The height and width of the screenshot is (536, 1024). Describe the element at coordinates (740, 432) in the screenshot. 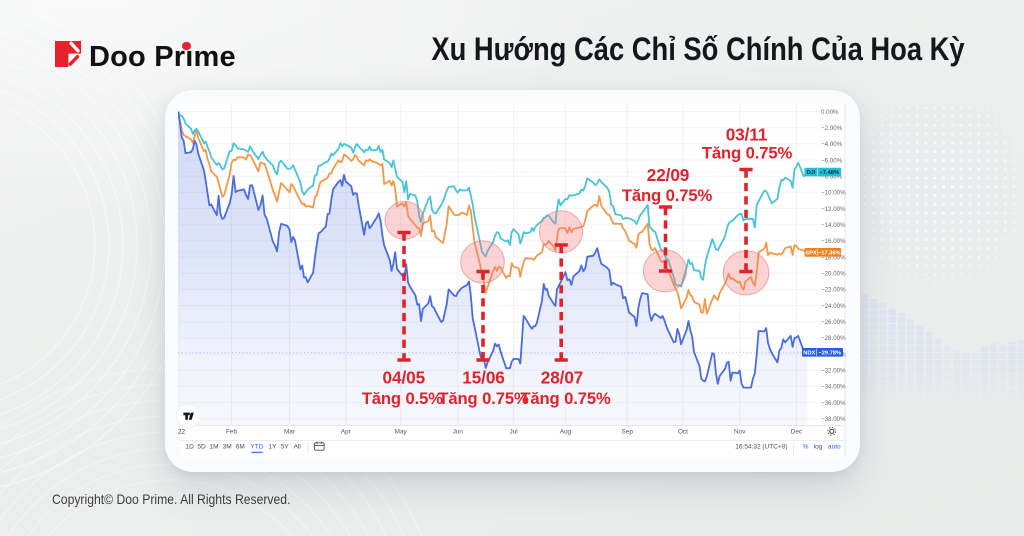

I see `svg-text: Nov` at that location.